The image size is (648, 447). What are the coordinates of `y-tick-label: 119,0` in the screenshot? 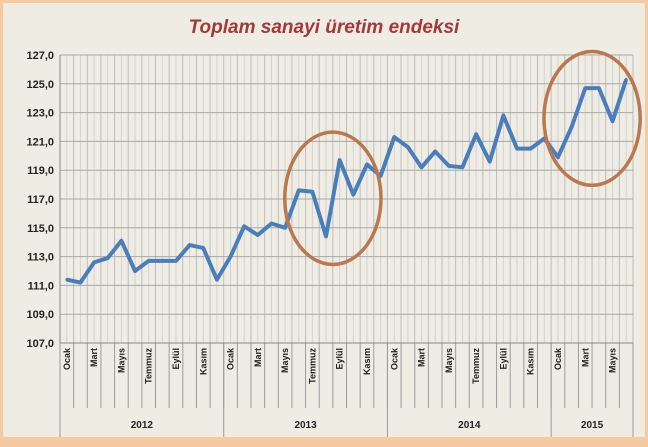 It's located at (40, 171).